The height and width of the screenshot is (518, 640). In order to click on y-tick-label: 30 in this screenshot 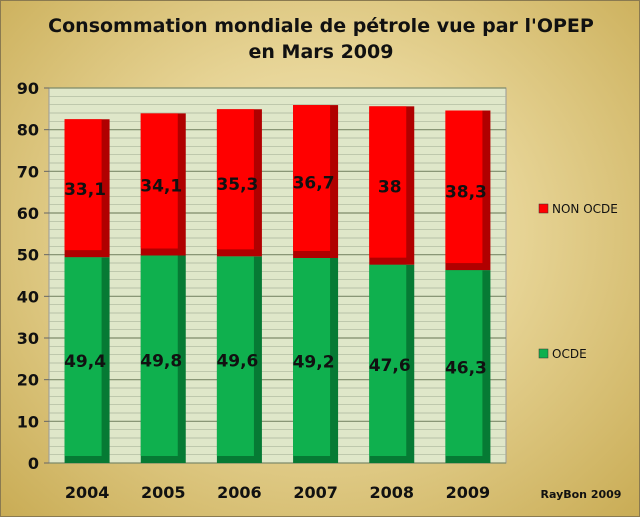, I will do `click(28, 338)`.